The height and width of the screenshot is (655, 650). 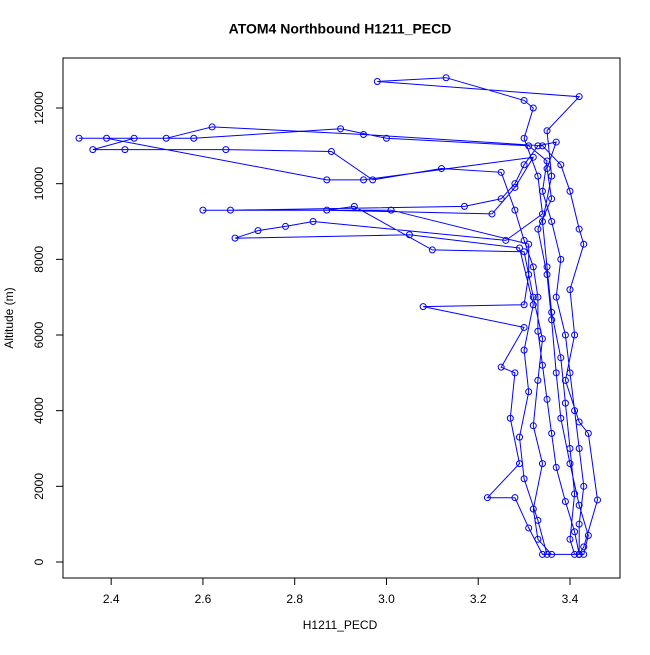 What do you see at coordinates (570, 599) in the screenshot?
I see `x-tick-label: 3.4` at bounding box center [570, 599].